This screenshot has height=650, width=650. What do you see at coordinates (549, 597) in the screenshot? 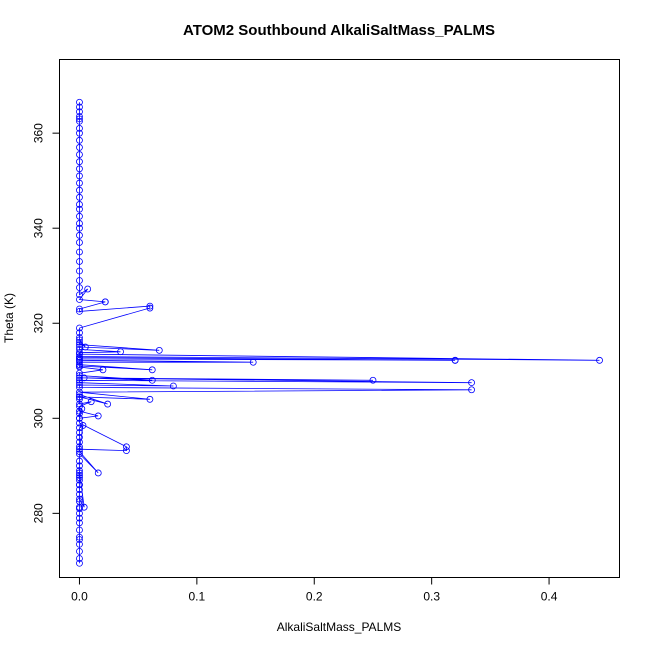
I see `x-tick-label: 0.4` at bounding box center [549, 597].